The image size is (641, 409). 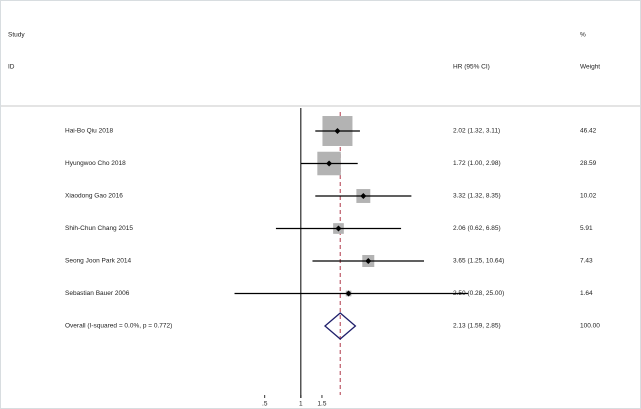 What do you see at coordinates (586, 261) in the screenshot?
I see `weight-label: 7.43` at bounding box center [586, 261].